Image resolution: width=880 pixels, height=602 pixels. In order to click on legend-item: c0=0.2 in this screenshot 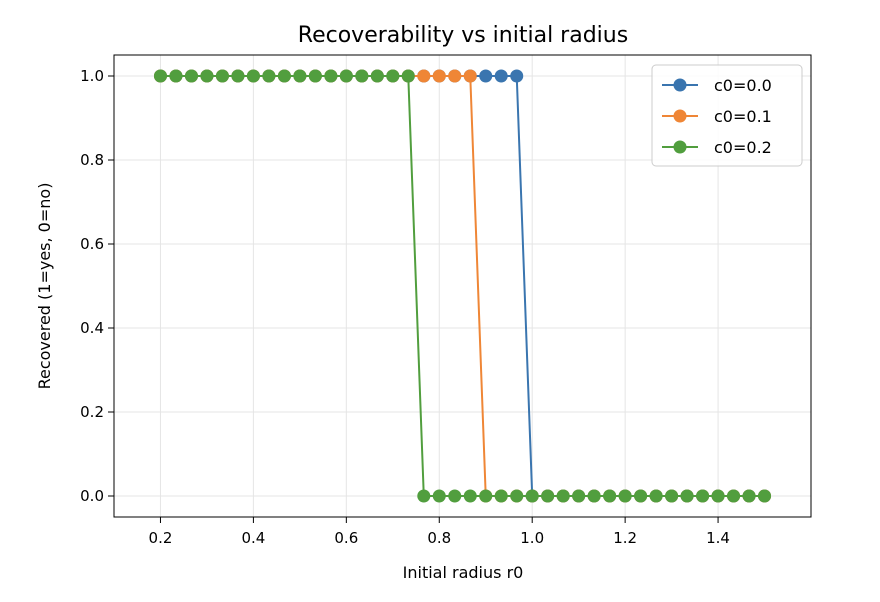, I will do `click(717, 147)`.